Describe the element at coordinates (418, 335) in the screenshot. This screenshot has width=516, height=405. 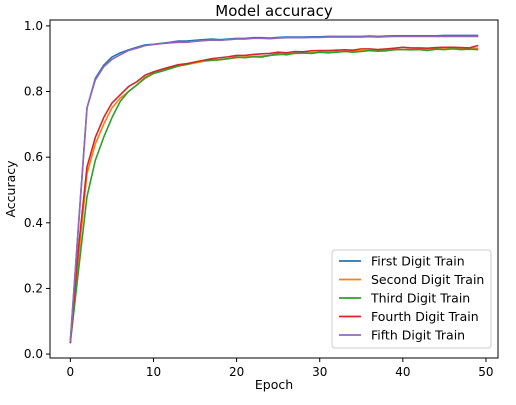
I see `legend-label: Fifth Digit Train` at that location.